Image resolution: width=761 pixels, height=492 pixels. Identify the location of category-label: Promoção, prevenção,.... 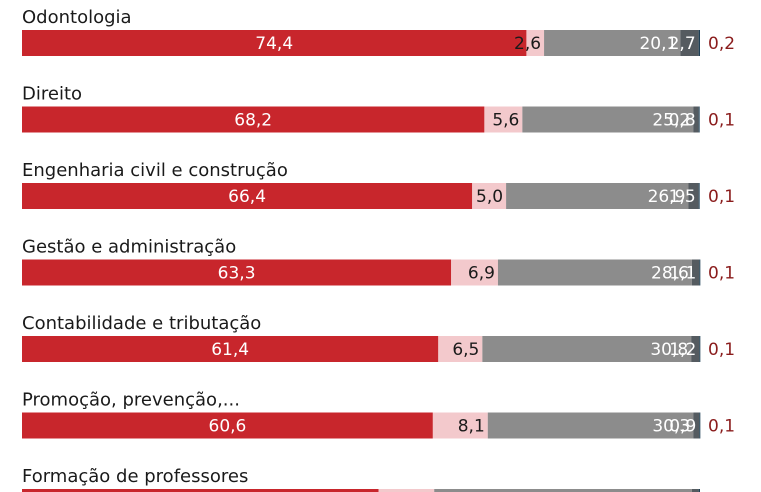
(131, 400).